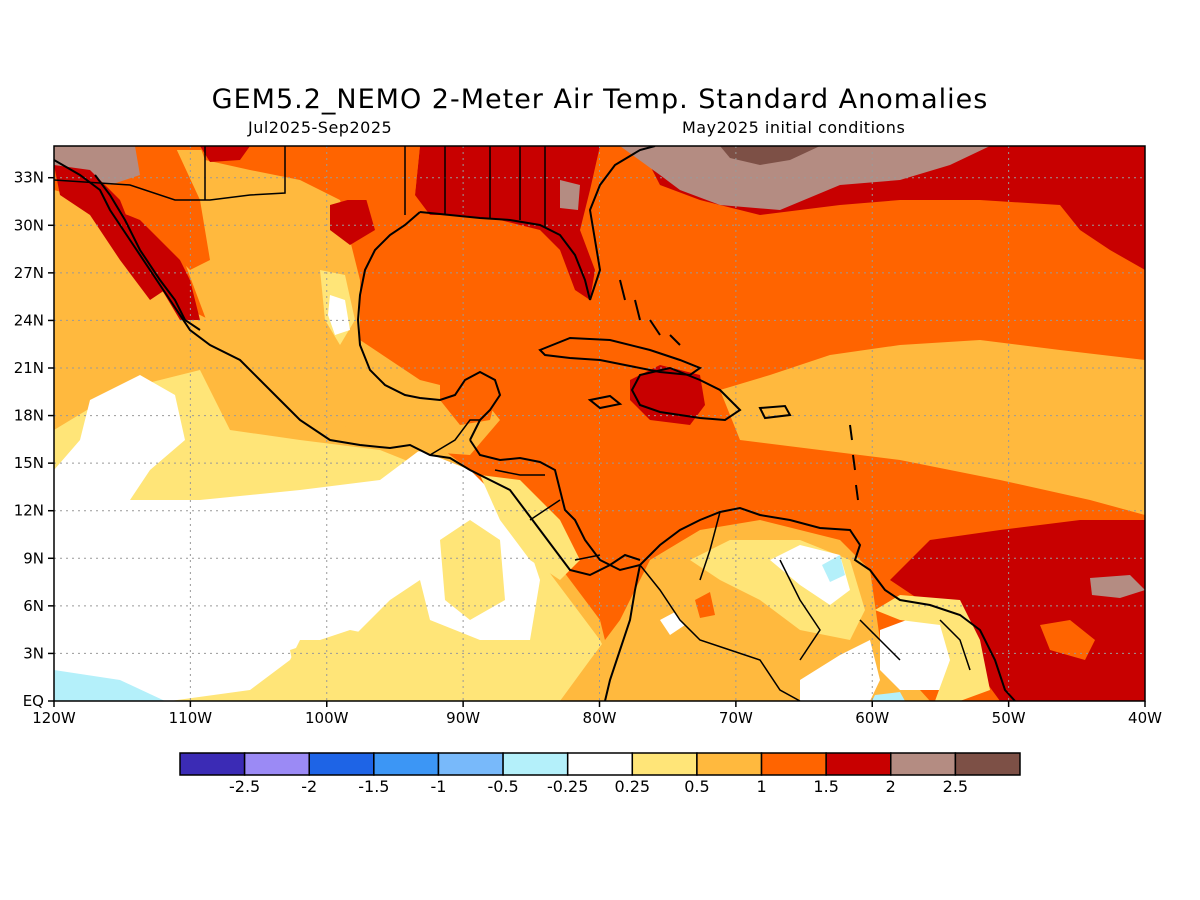 This screenshot has height=900, width=1200. I want to click on lon-tick-label: 100W, so click(327, 718).